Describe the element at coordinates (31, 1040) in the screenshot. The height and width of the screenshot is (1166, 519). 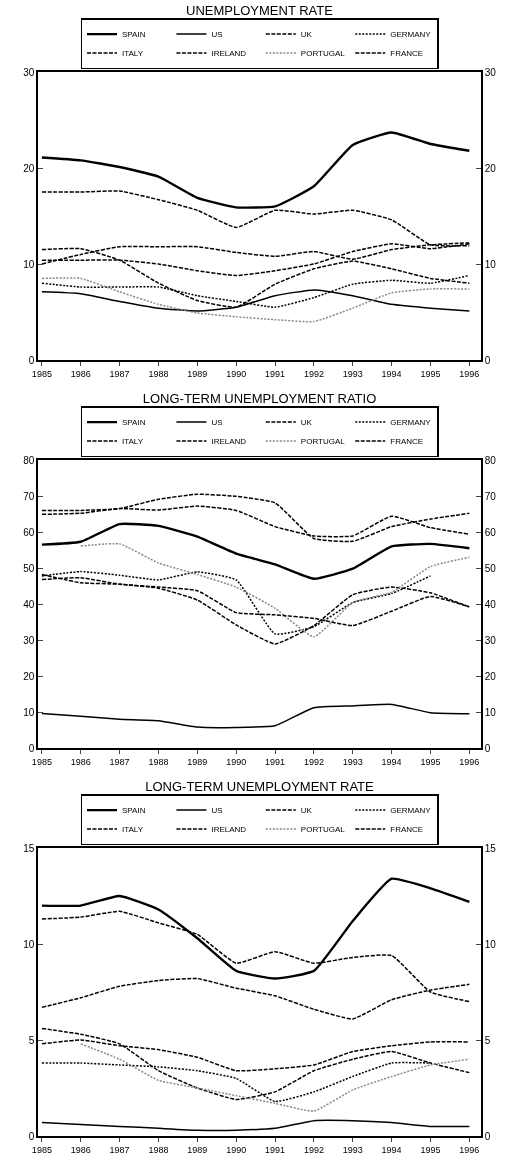
I see `y-tick-label: 5` at that location.